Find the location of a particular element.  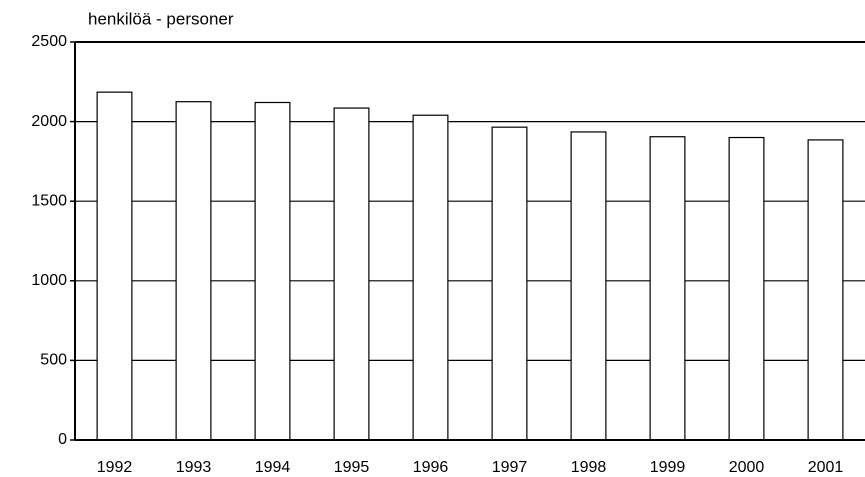

x-tick-label: 2000 is located at coordinates (747, 467).